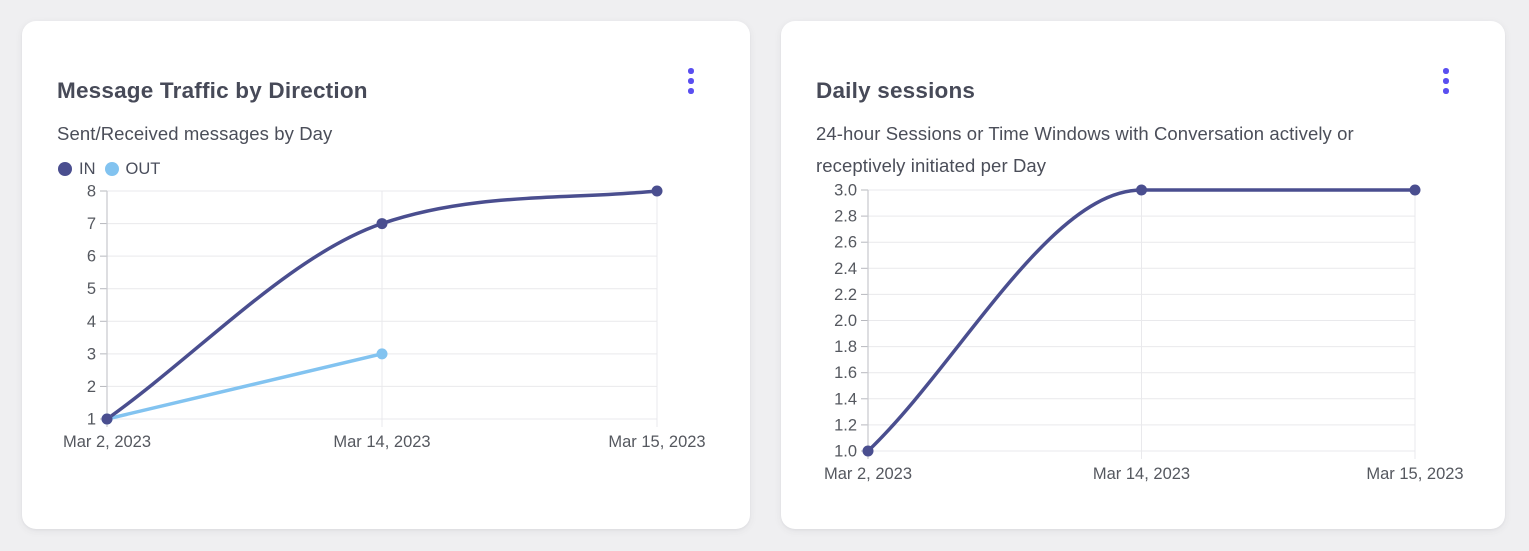 This screenshot has height=551, width=1529. I want to click on svg-text: 1.6, so click(845, 373).